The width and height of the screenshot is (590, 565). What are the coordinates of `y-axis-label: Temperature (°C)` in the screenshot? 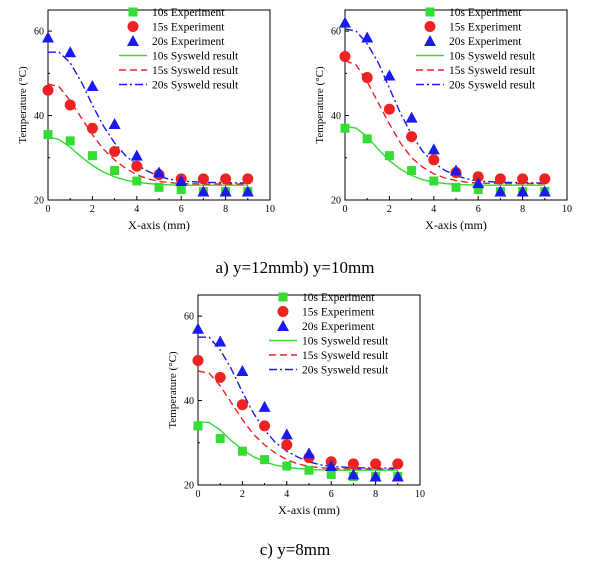 It's located at (23, 105).